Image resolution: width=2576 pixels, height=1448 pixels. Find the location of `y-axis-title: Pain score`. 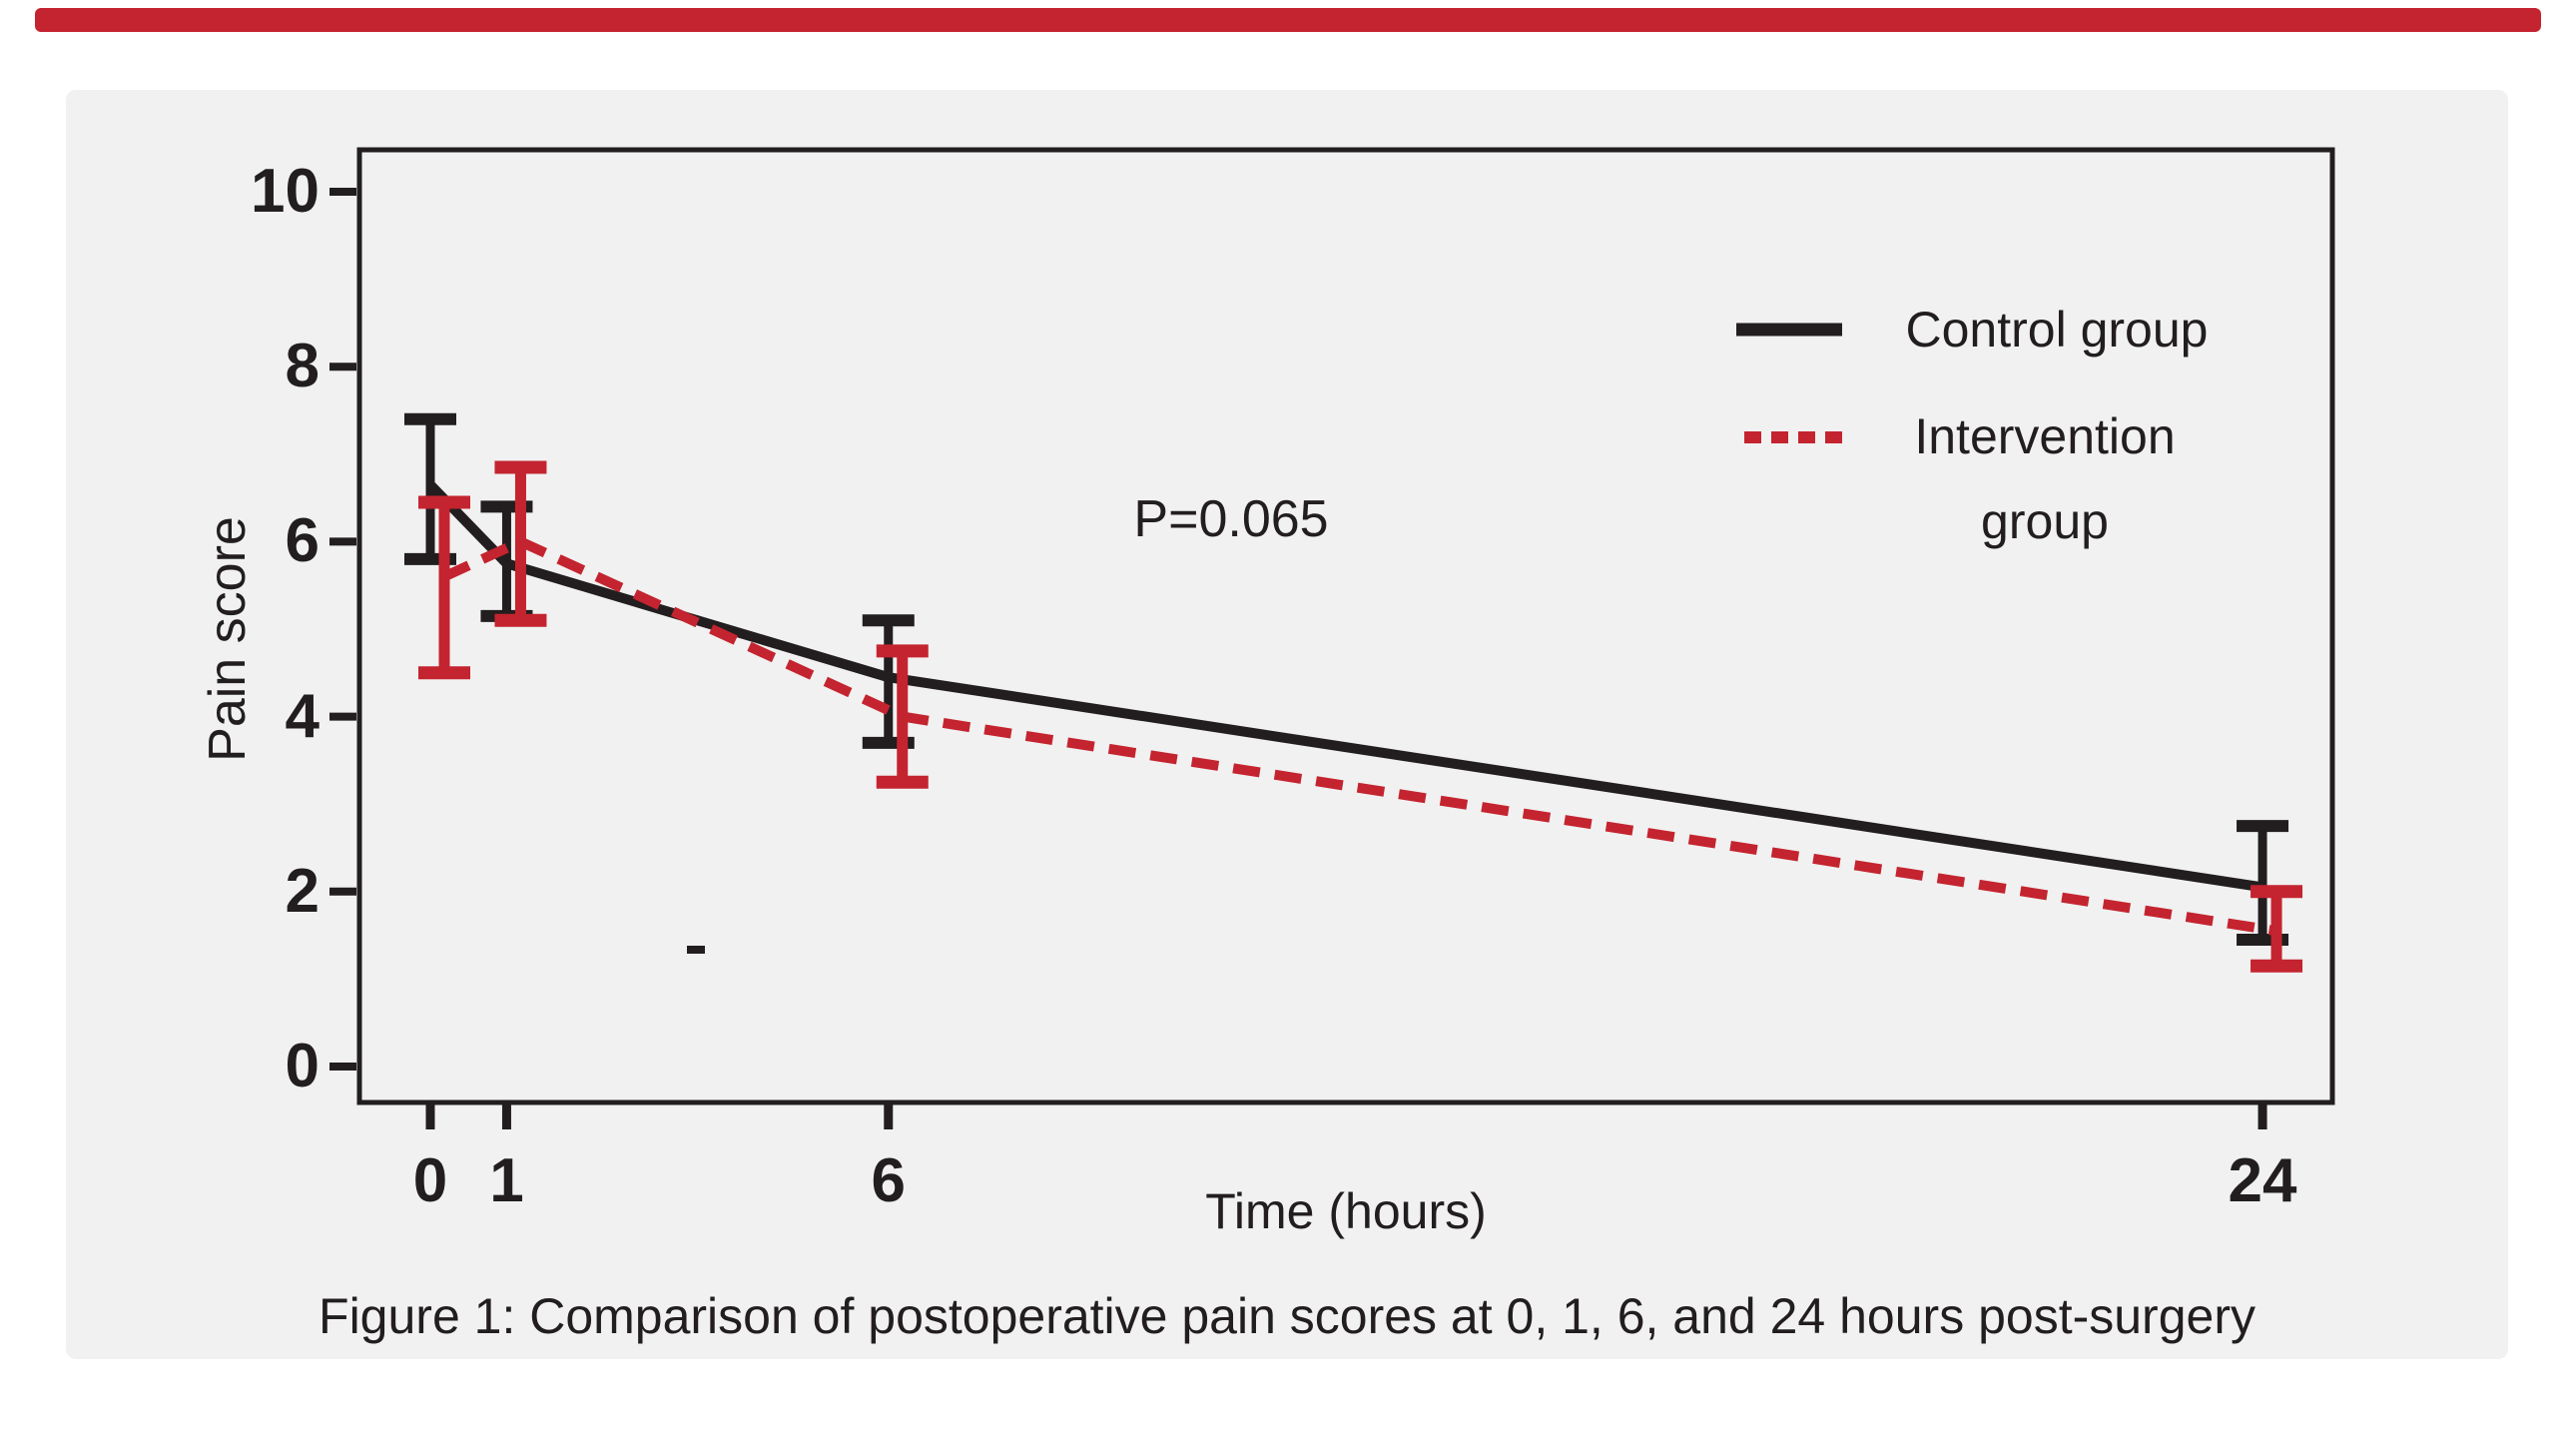

y-axis-title: Pain score is located at coordinates (228, 639).